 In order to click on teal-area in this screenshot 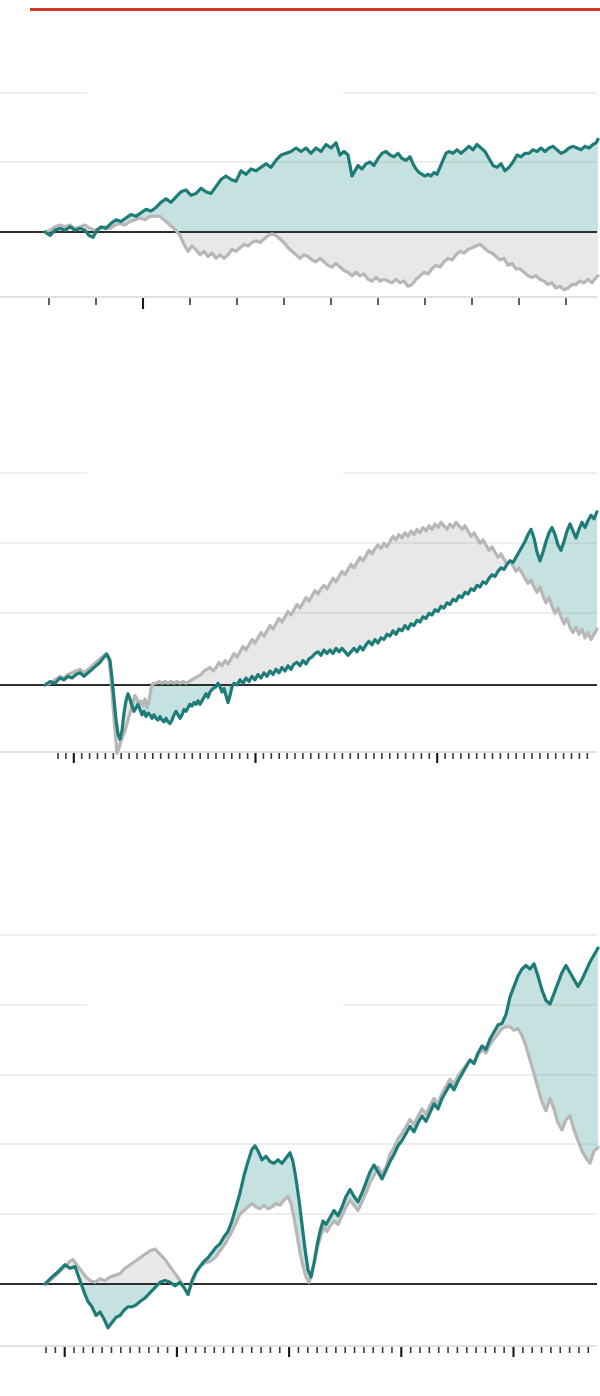, I will do `click(321, 188)`.